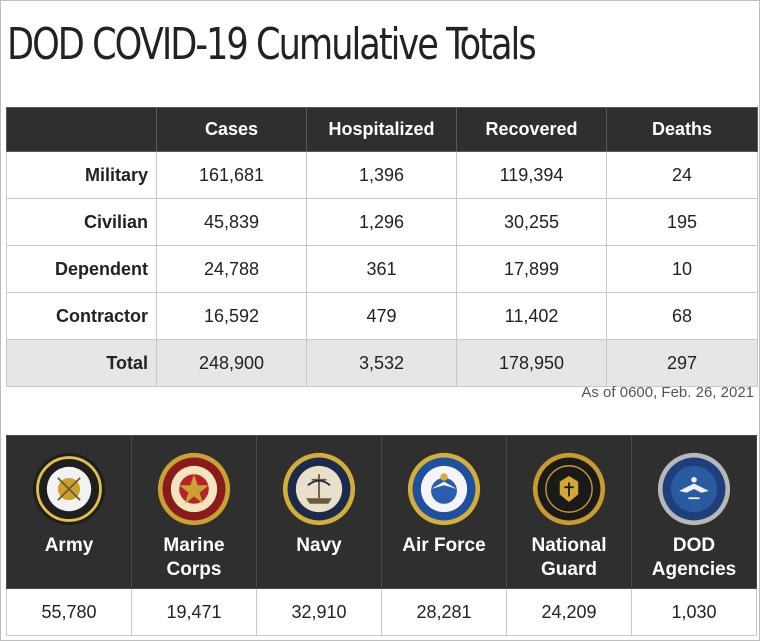 The width and height of the screenshot is (760, 641). I want to click on deaths-cell: 68, so click(682, 316).